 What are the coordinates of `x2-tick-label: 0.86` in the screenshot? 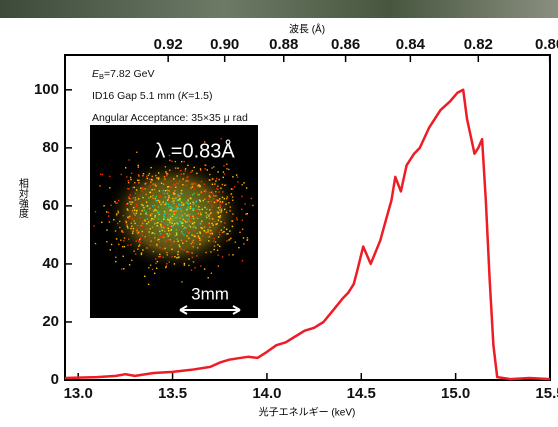 It's located at (345, 44).